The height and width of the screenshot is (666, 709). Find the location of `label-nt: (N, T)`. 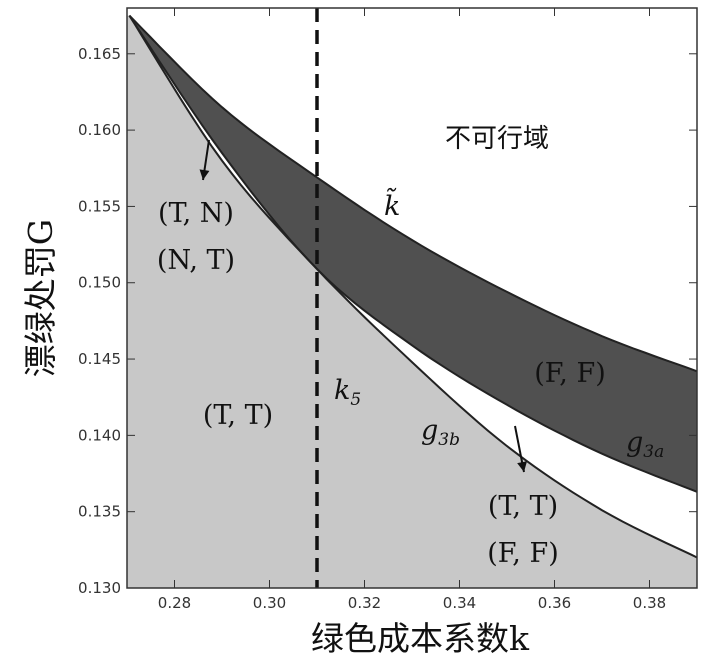

label-nt: (N, T) is located at coordinates (196, 260).